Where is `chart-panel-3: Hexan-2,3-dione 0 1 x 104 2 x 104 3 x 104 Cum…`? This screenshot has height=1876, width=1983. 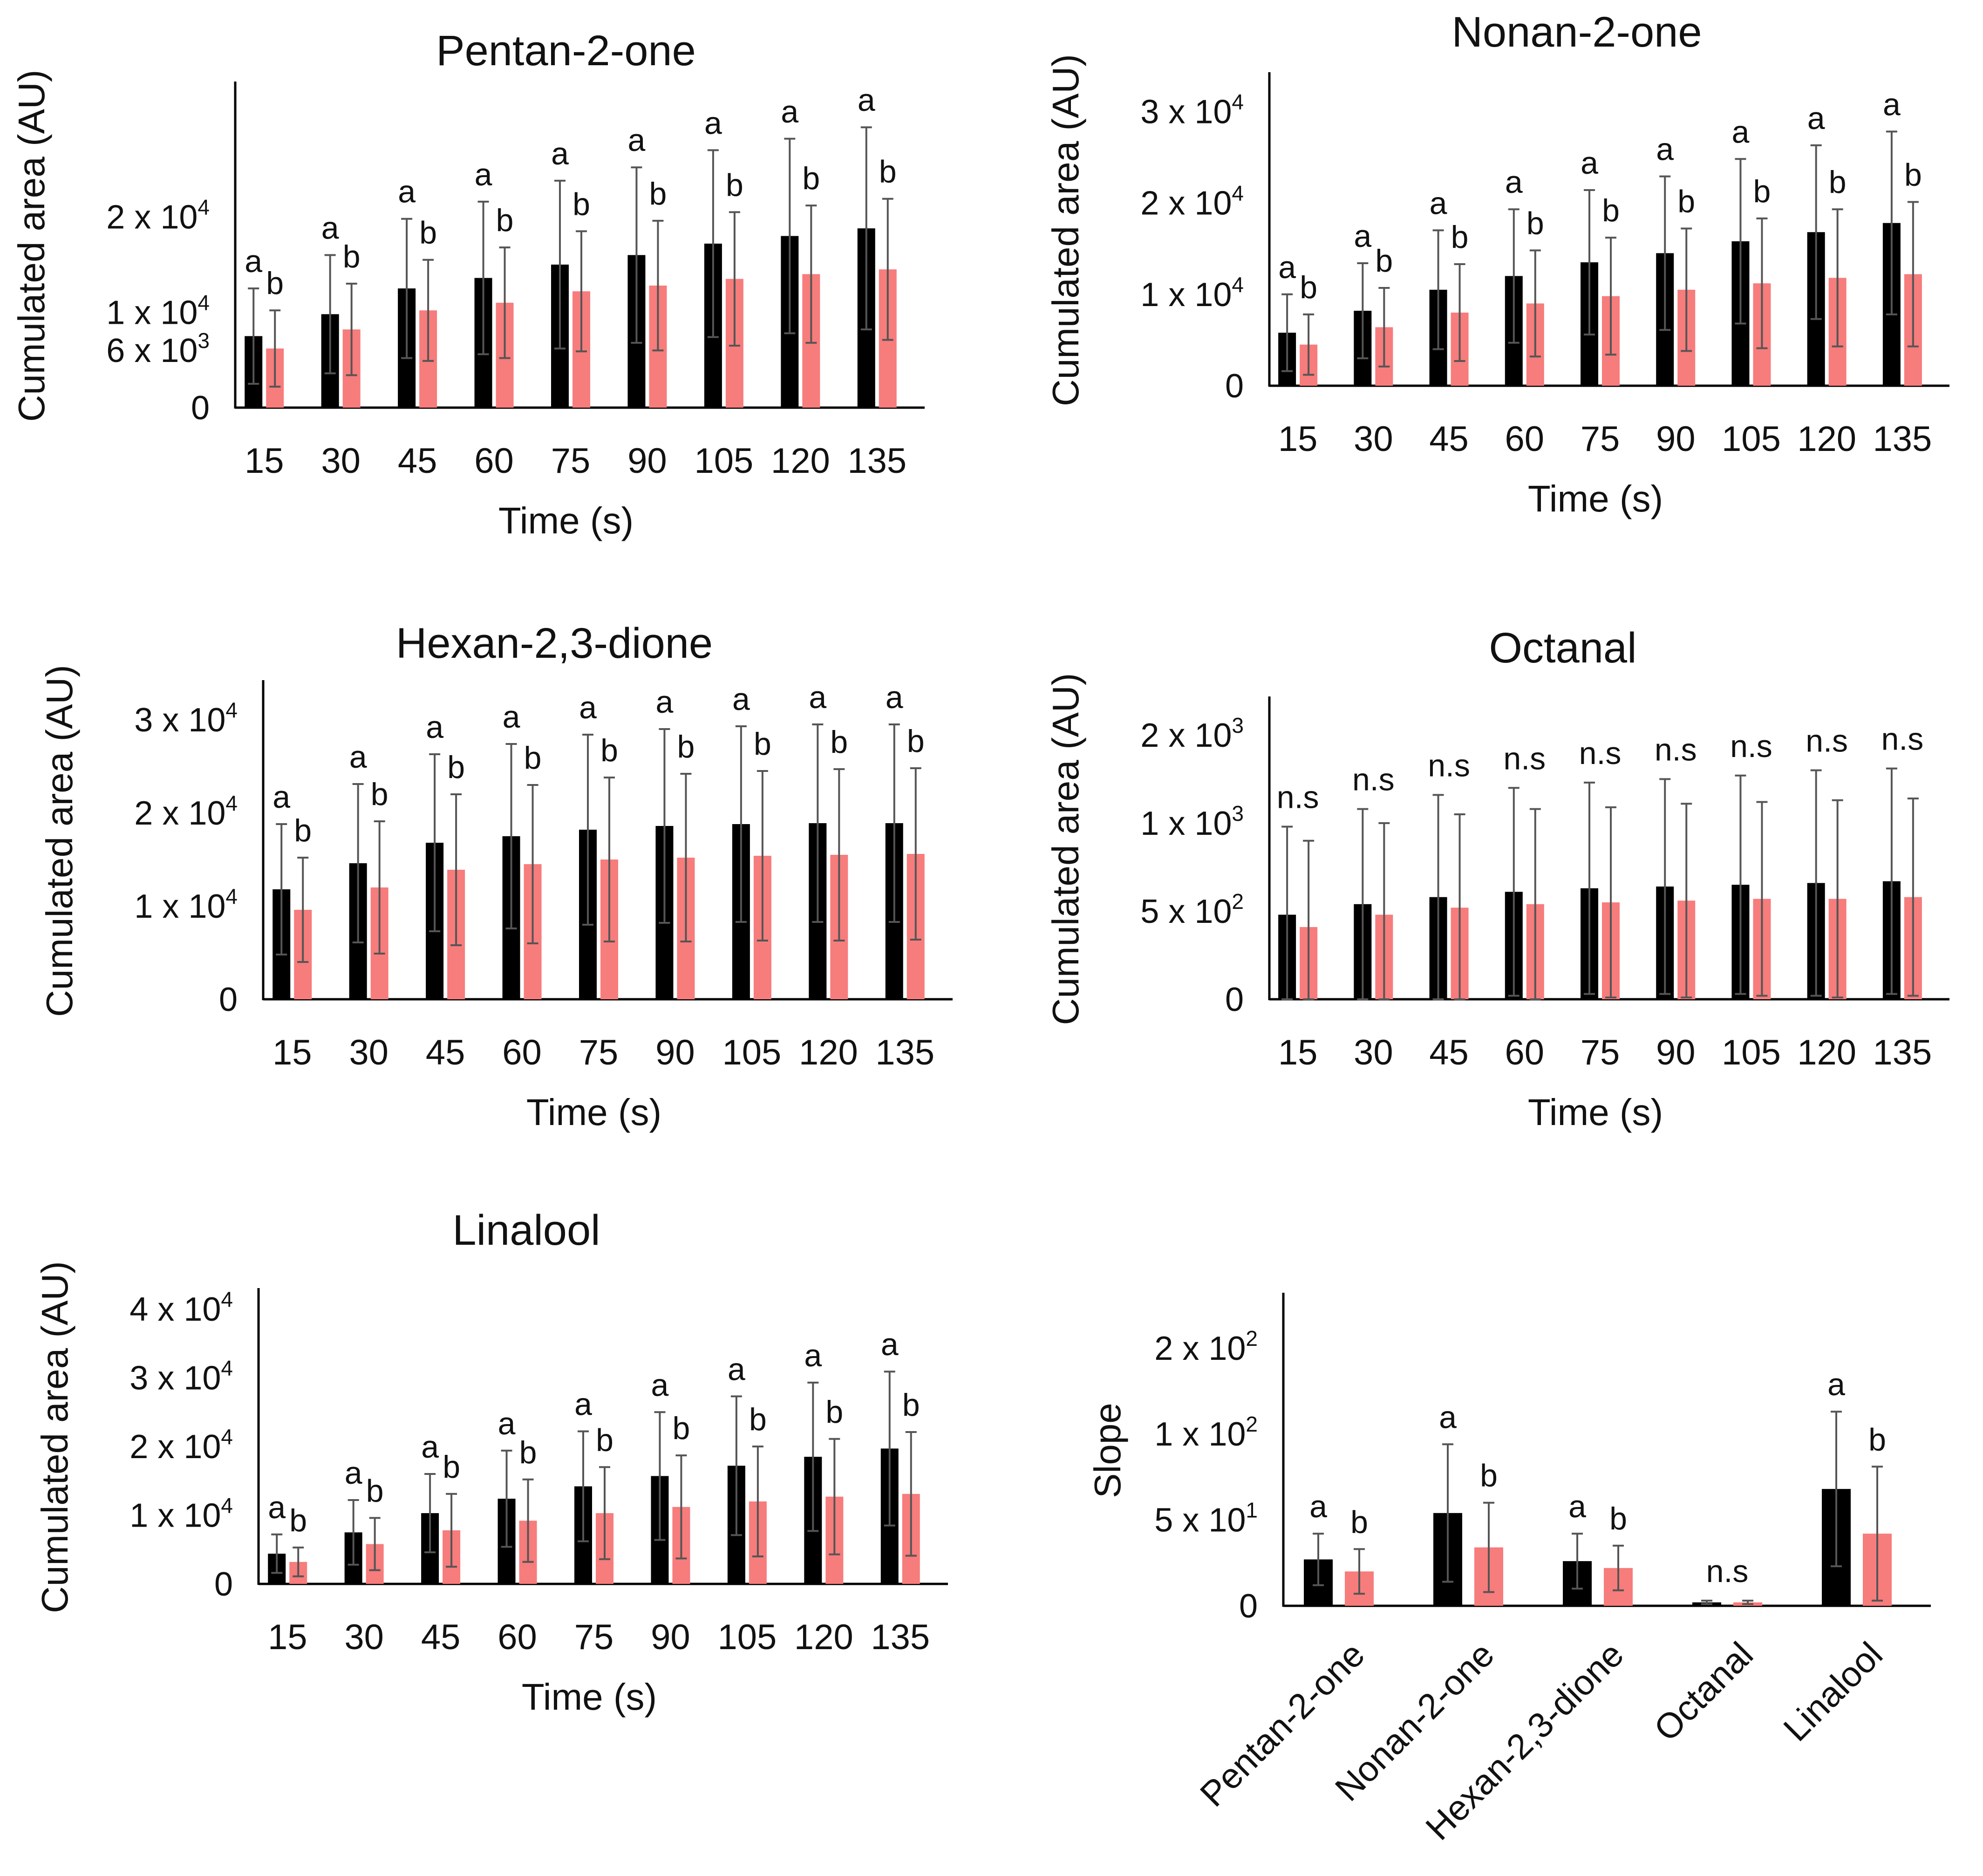 chart-panel-3: Hexan-2,3-dione 0 1 x 104 2 x 104 3 x 104 Cum… is located at coordinates (496, 876).